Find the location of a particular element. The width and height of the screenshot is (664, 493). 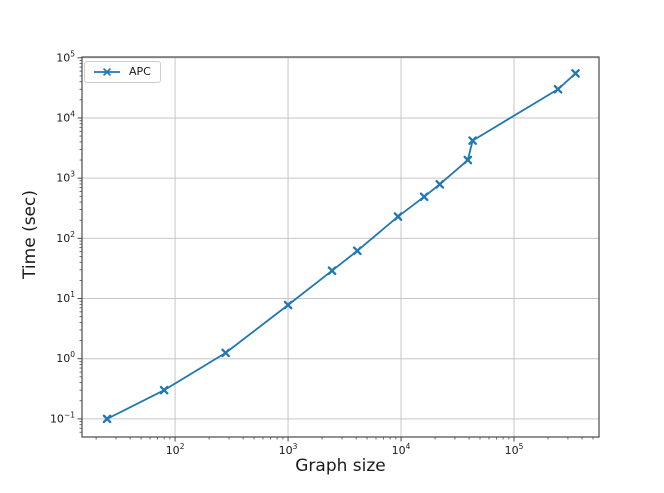

y-axis-title: Time (sec) is located at coordinates (30, 234).